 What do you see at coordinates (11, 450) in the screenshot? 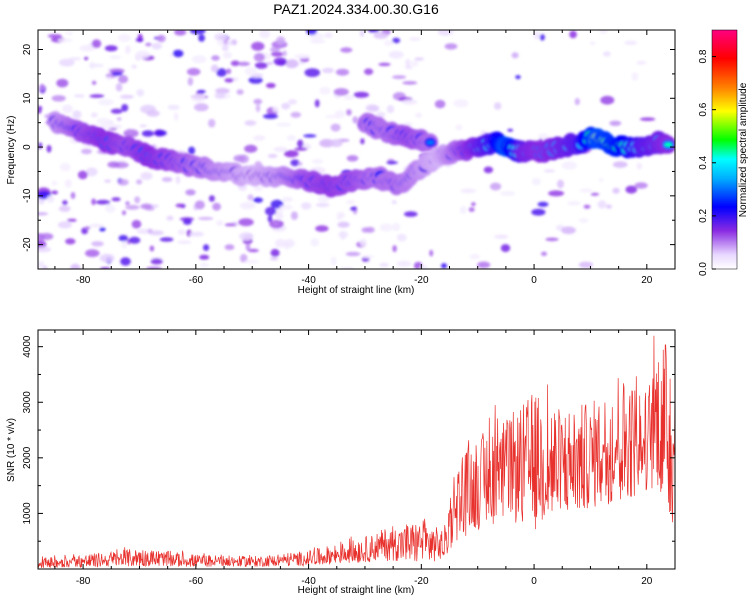
I see `snr-y-label: SNR (10 * v/v)` at bounding box center [11, 450].